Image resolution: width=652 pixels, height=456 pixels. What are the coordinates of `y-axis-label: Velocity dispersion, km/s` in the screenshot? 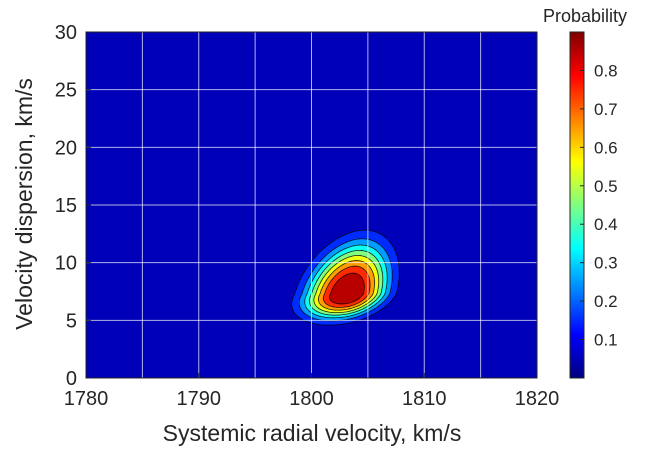 It's located at (24, 204).